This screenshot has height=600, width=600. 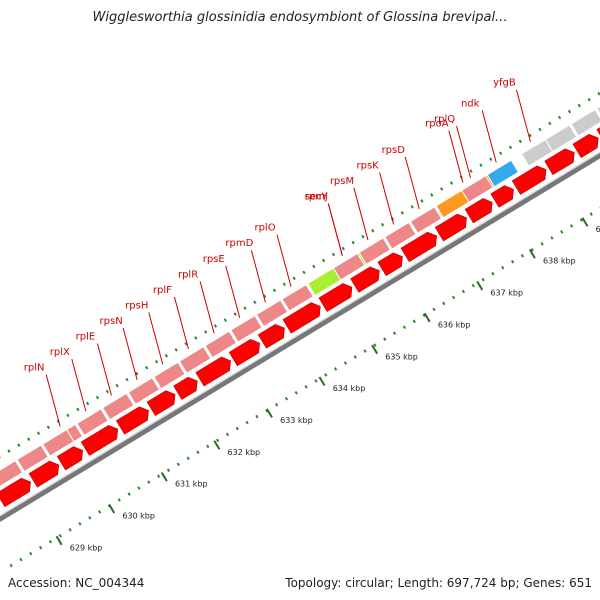 What do you see at coordinates (138, 516) in the screenshot?
I see `kbp-label: 630 kbp` at bounding box center [138, 516].